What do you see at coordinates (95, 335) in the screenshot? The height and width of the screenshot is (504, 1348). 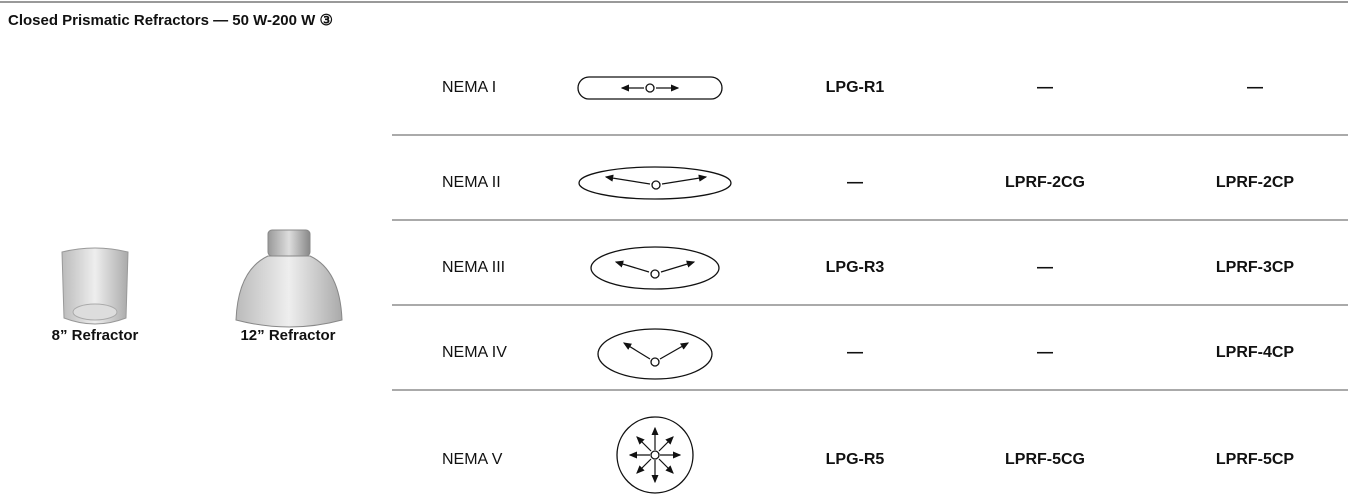 I see `image-label: 8” Refractor` at bounding box center [95, 335].